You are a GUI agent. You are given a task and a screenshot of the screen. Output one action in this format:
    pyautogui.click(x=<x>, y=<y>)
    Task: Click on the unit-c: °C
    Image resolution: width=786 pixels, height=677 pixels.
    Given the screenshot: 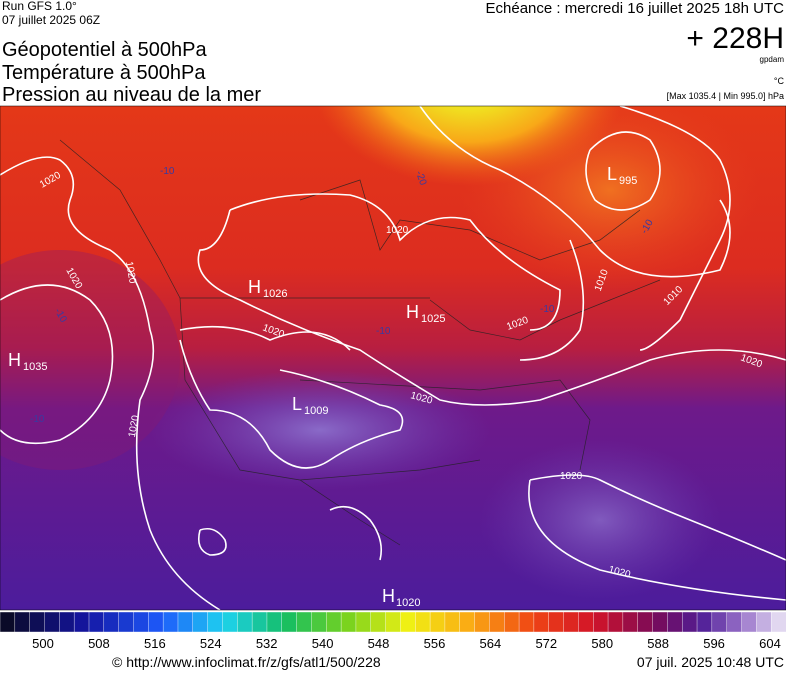 What is the action you would take?
    pyautogui.click(x=779, y=81)
    